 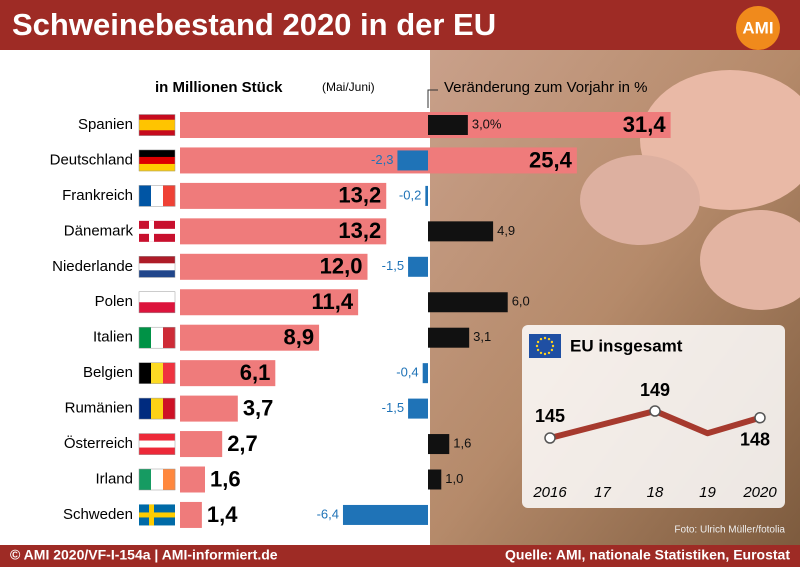 I want to click on category-label: Rumänien, so click(x=99, y=408).